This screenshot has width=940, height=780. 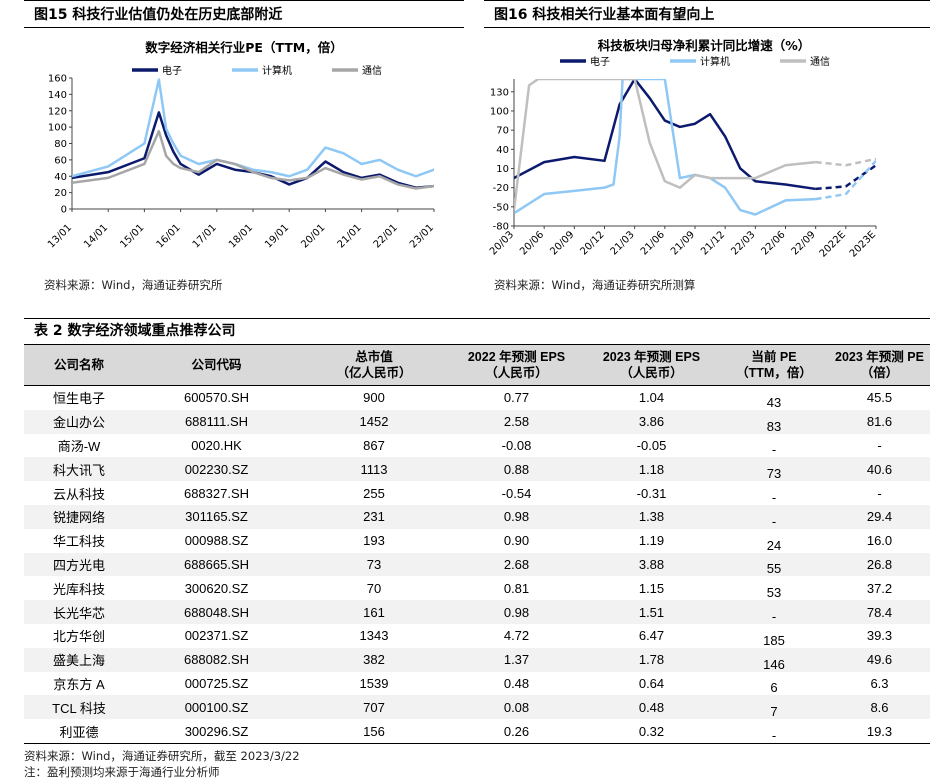 What do you see at coordinates (516, 493) in the screenshot?
I see `table-cell: -0.54` at bounding box center [516, 493].